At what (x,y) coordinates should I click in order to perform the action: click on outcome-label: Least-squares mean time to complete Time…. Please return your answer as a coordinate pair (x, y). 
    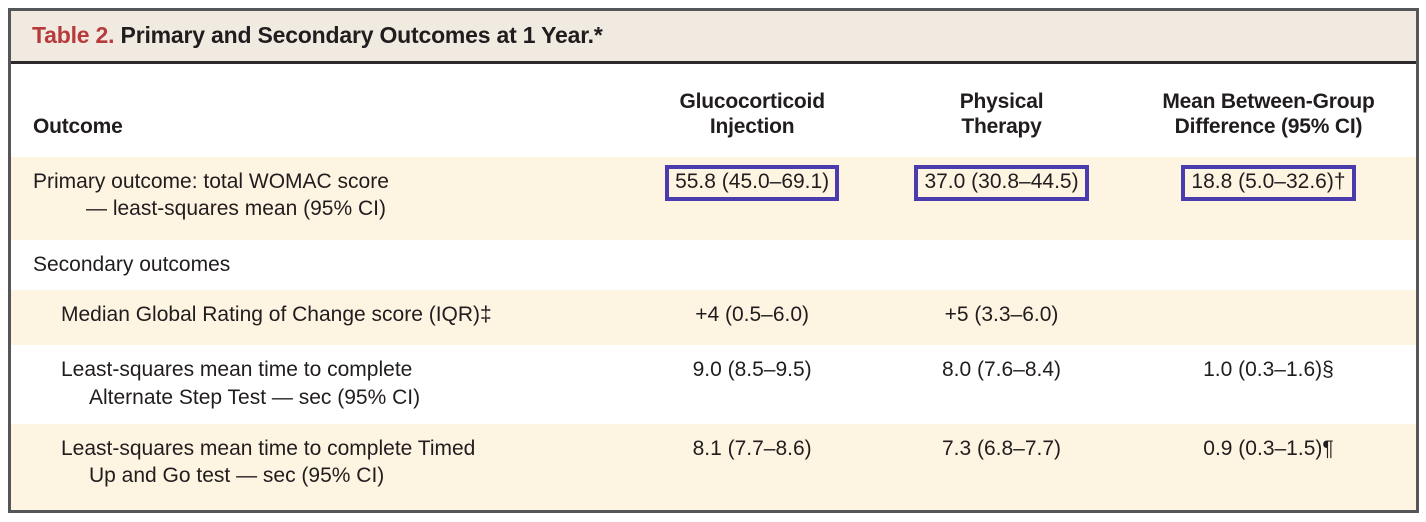
    Looking at the image, I should click on (268, 462).